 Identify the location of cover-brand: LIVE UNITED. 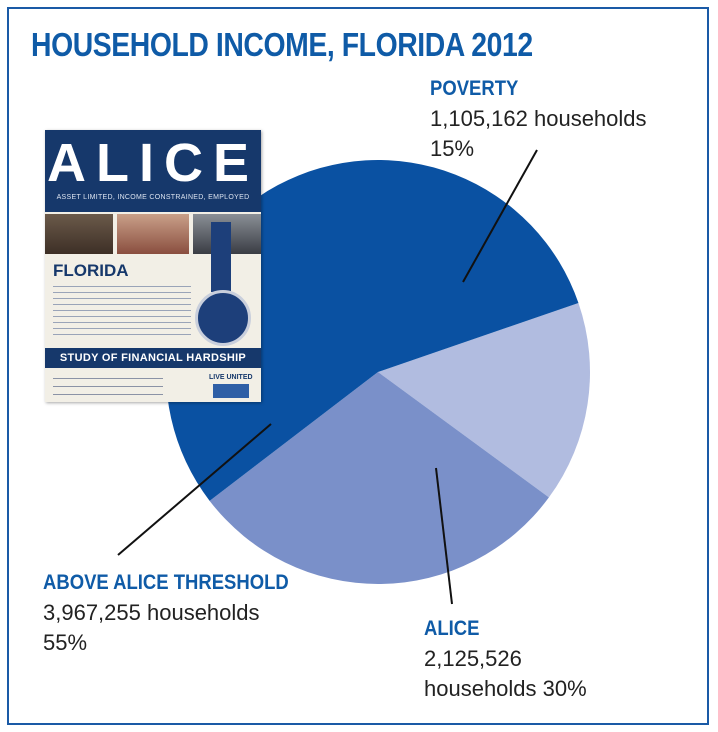
(231, 377).